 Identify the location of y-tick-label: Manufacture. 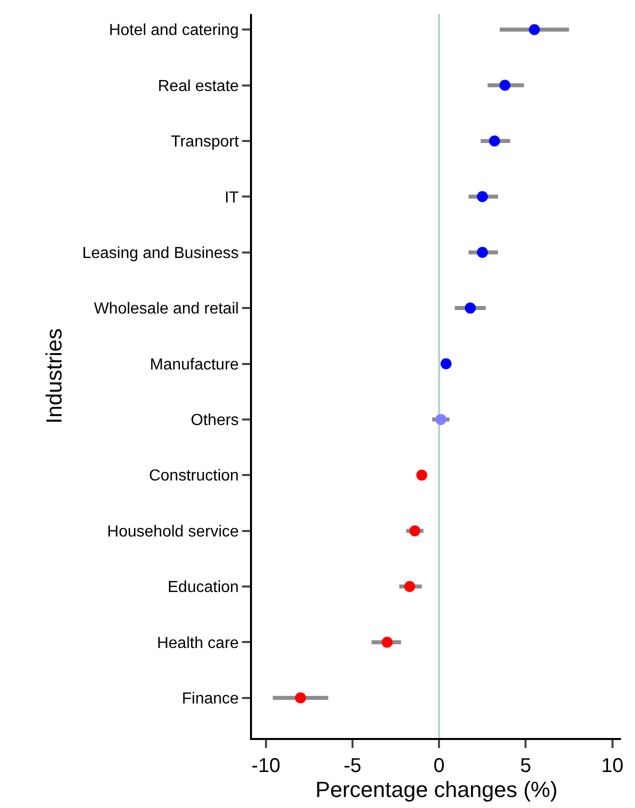
(194, 365).